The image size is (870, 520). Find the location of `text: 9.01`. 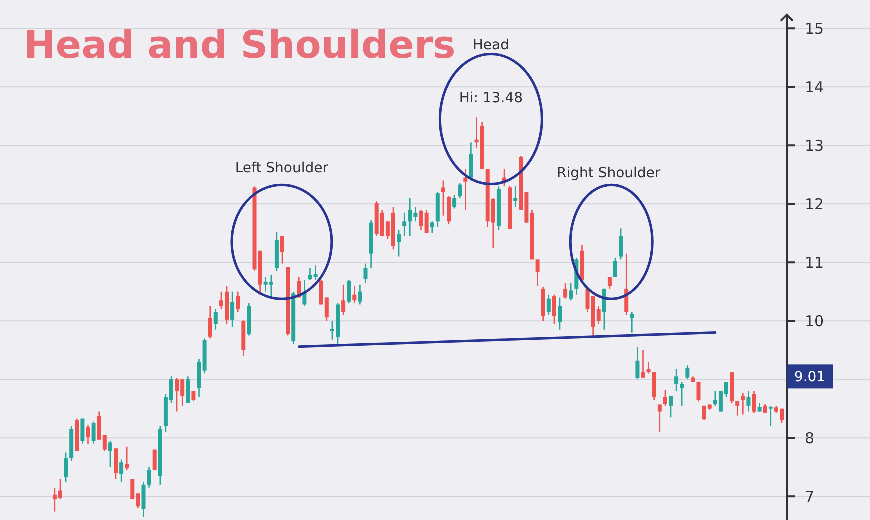

text: 9.01 is located at coordinates (810, 378).